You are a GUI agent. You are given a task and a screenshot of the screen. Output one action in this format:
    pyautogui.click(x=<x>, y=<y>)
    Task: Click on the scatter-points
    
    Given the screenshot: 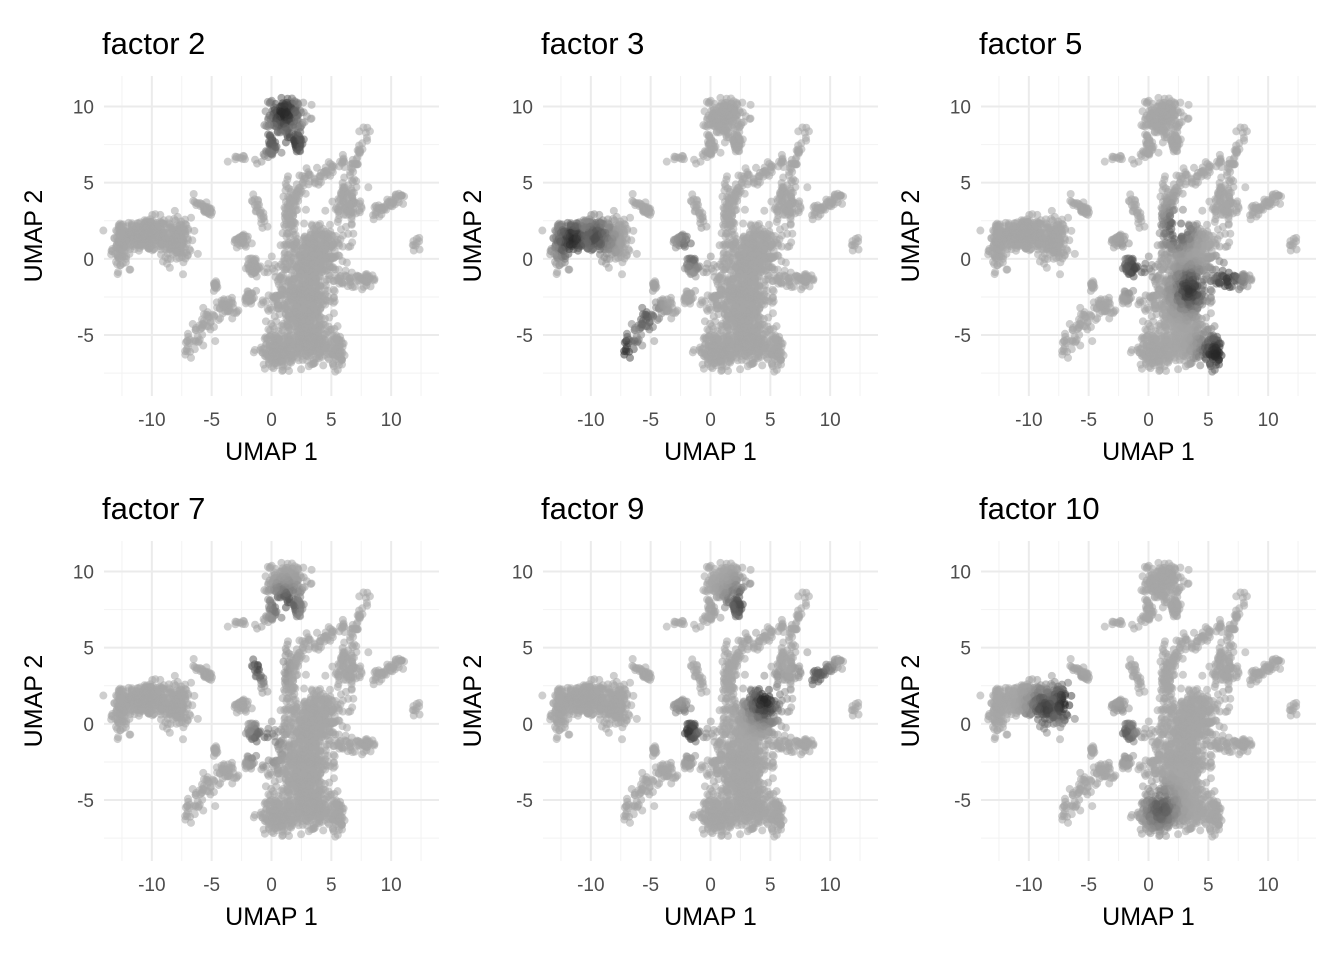 What is the action you would take?
    pyautogui.click(x=261, y=234)
    